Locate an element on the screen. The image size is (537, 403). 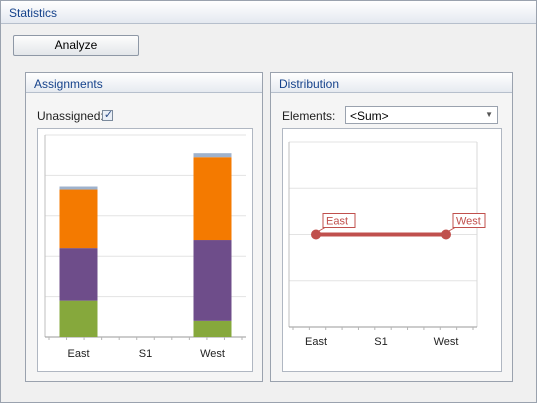
title-bar: Statistics is located at coordinates (268, 12).